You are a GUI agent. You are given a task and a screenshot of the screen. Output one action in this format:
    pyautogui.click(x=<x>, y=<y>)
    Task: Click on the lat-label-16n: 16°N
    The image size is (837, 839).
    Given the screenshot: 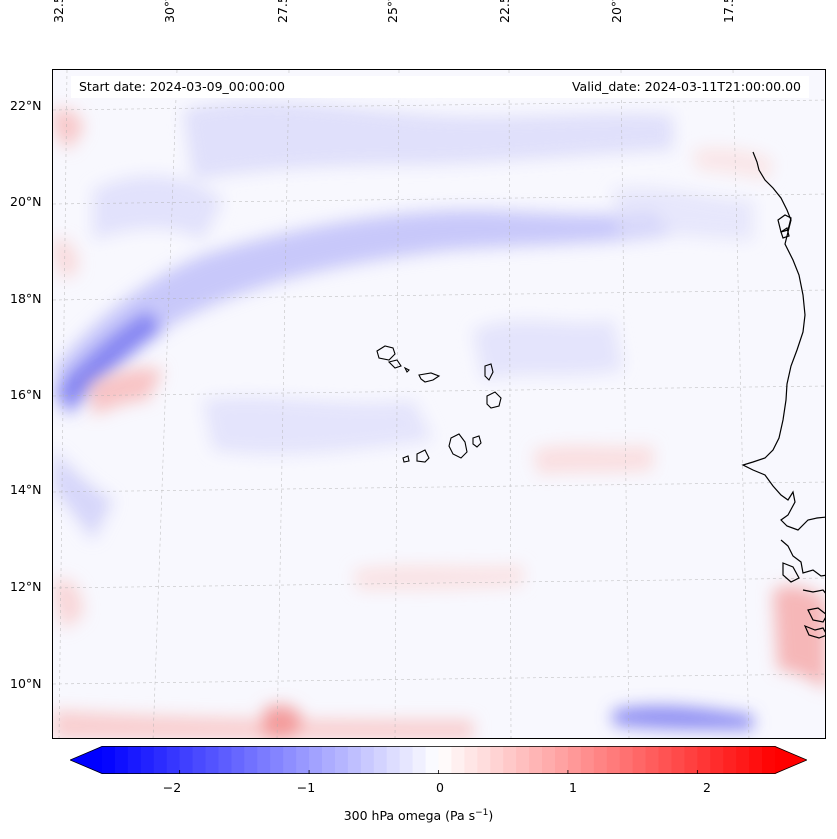 What is the action you would take?
    pyautogui.click(x=26, y=394)
    